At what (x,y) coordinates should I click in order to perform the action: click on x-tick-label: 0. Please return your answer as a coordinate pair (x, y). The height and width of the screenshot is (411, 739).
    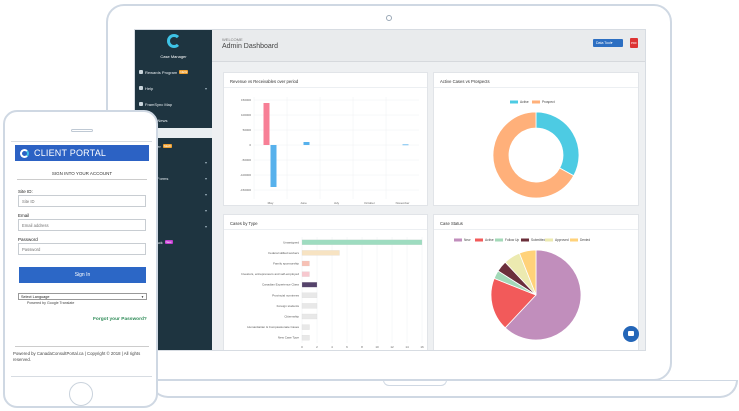
    Looking at the image, I should click on (302, 347).